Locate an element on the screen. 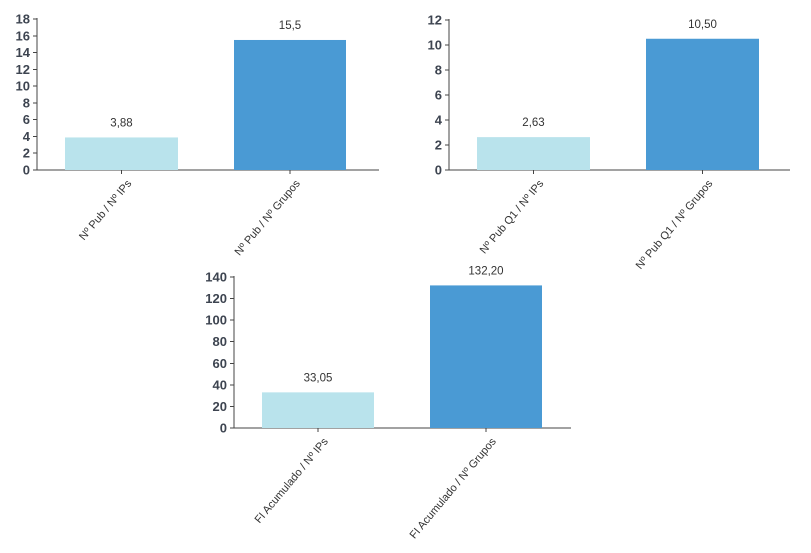 The width and height of the screenshot is (811, 553). x-category-label: Nº Pub Q1 / Nº Grupos is located at coordinates (675, 224).